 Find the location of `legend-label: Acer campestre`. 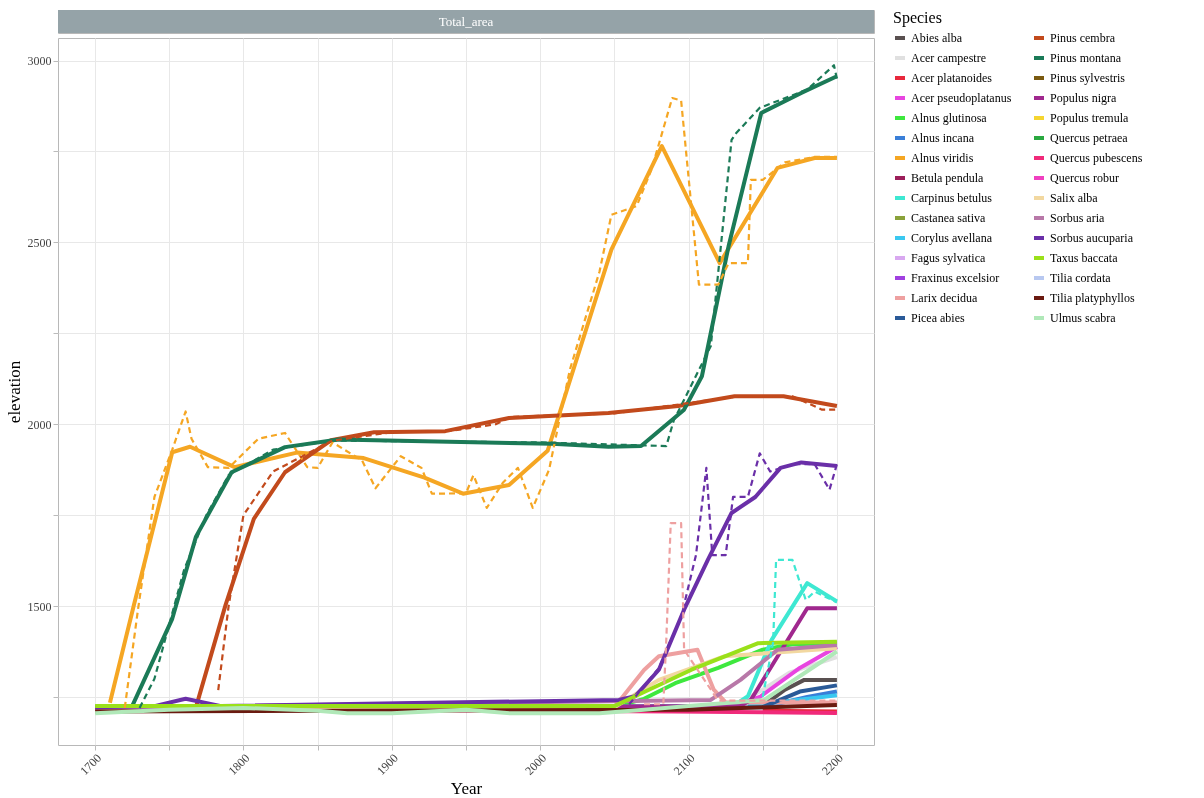

legend-label: Acer campestre is located at coordinates (948, 58).